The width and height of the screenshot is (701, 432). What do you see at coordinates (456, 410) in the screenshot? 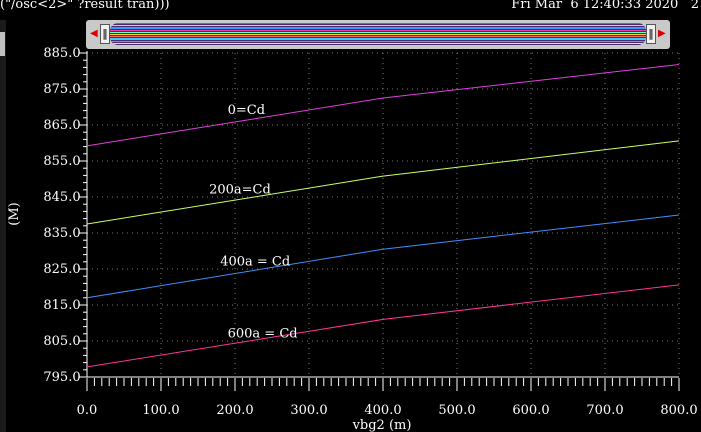
I see `x-tick-label: 500.0` at bounding box center [456, 410].